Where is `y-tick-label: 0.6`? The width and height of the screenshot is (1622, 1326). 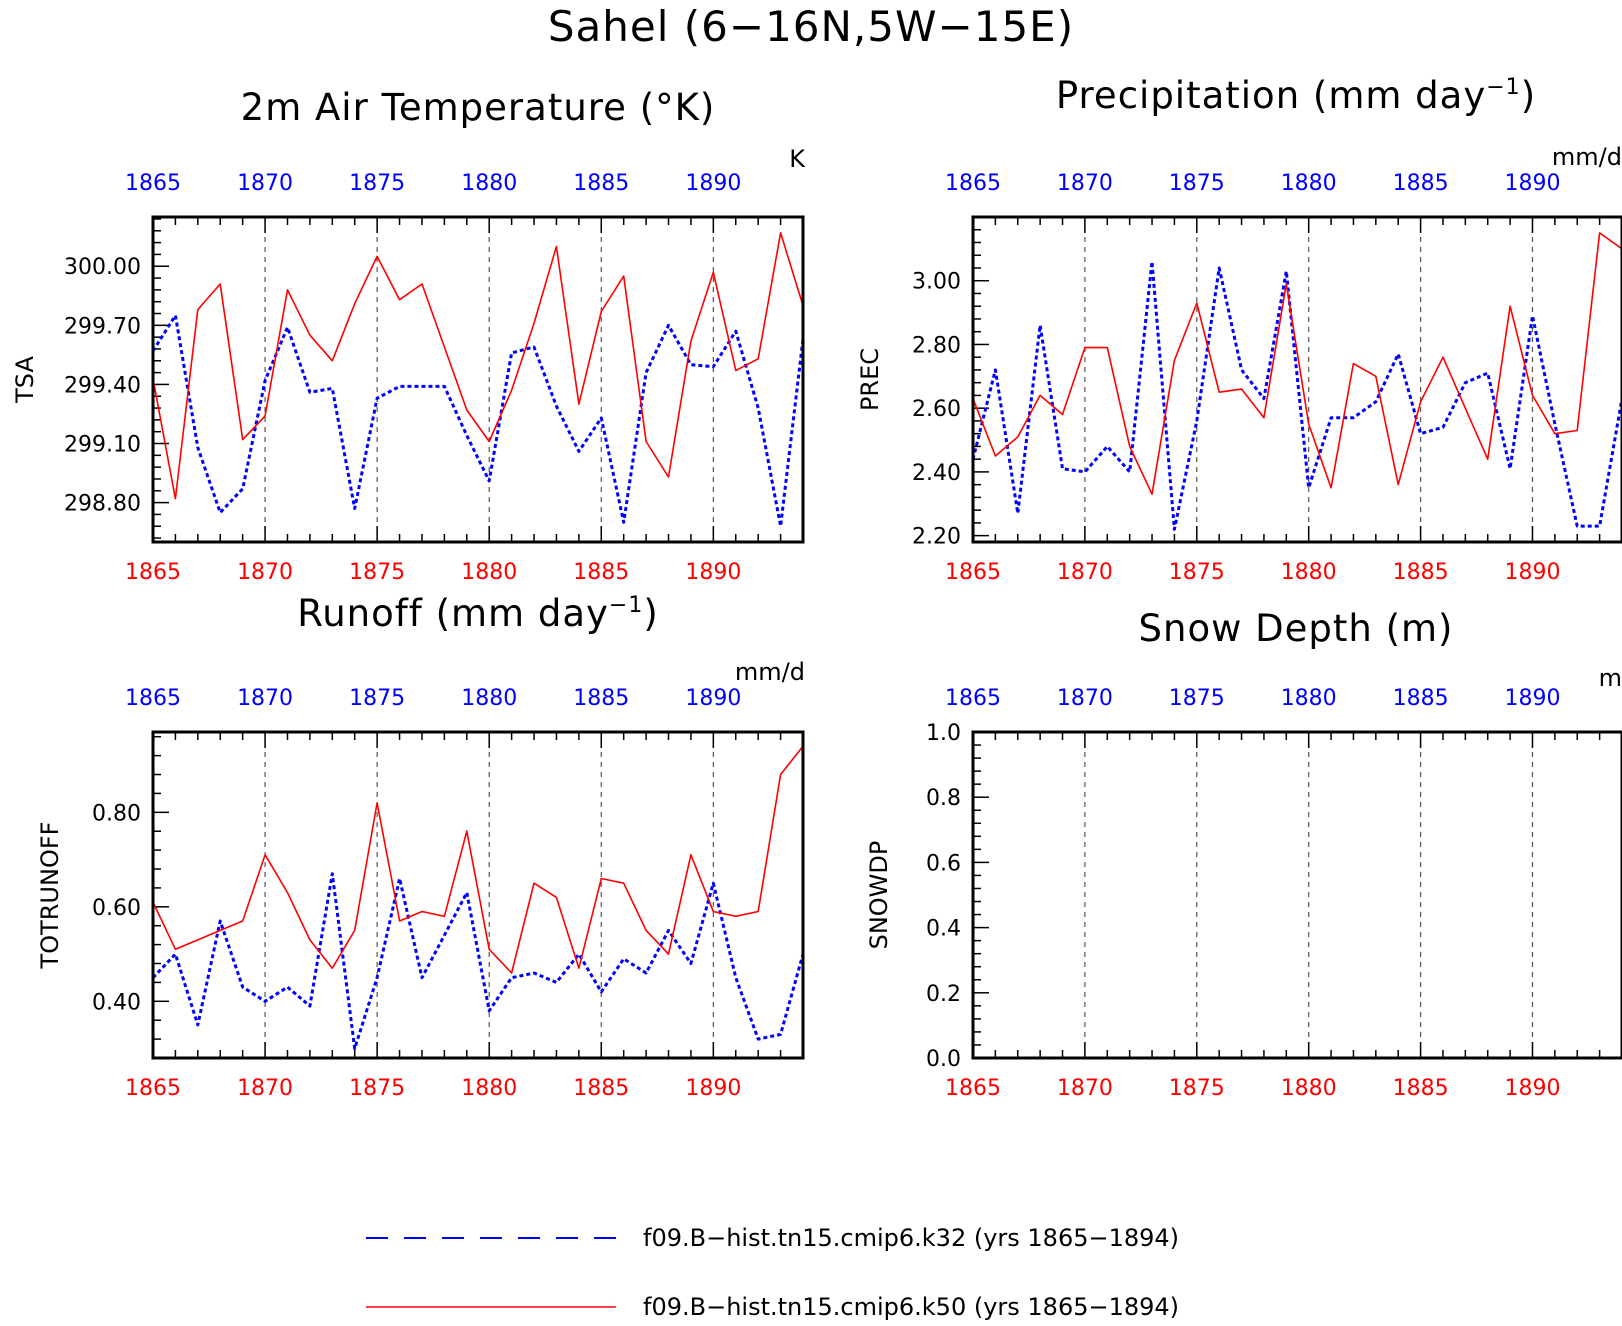 y-tick-label: 0.6 is located at coordinates (943, 863).